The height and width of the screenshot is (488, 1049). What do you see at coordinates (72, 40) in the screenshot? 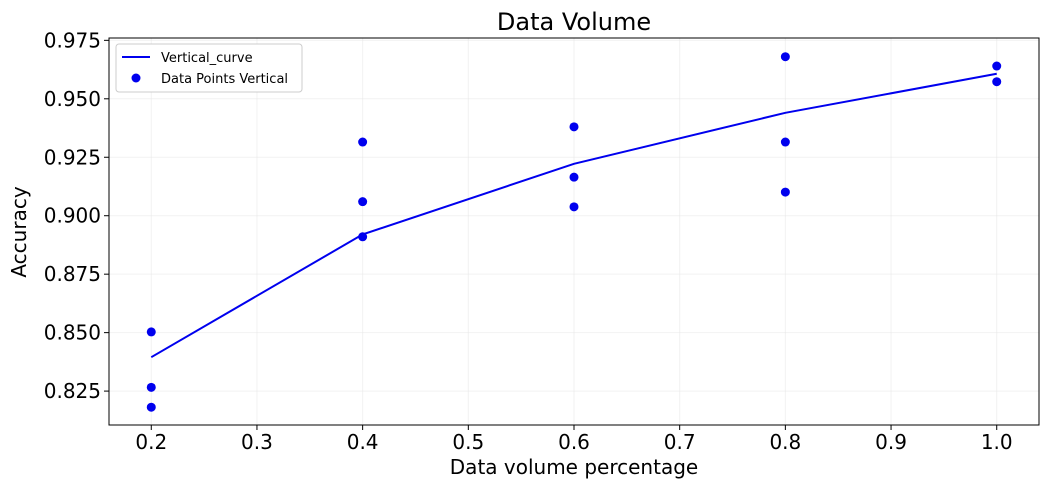
I see `y-tick-label: 0.975` at bounding box center [72, 40].